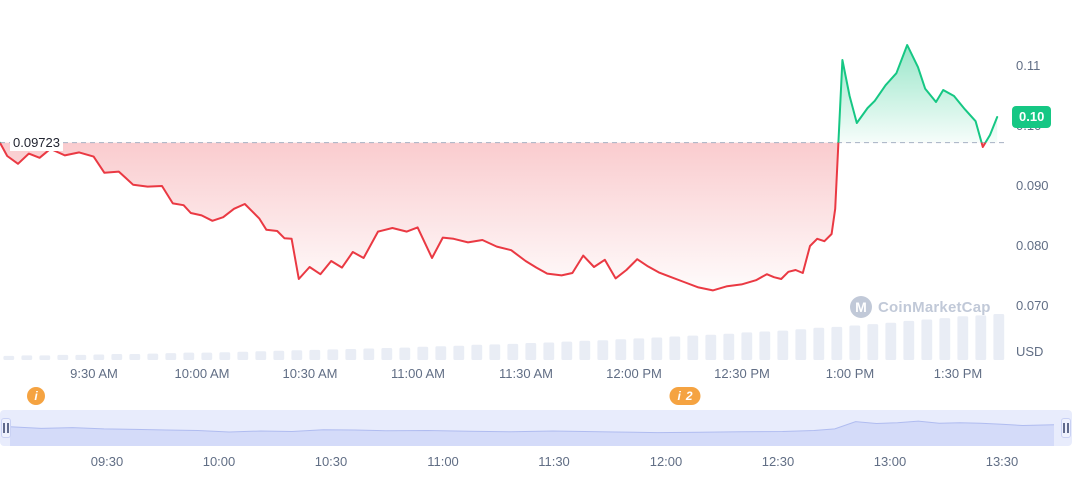  I want to click on watermark-text: CoinMarketCap, so click(934, 307).